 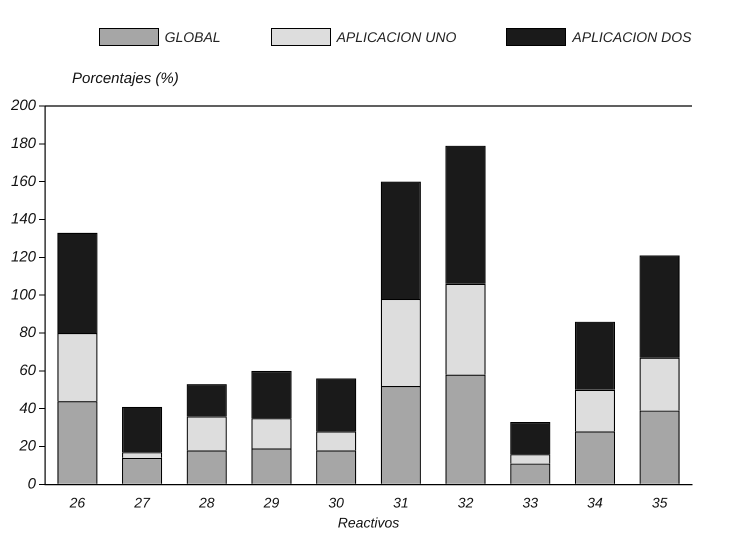 What do you see at coordinates (401, 502) in the screenshot?
I see `x-tick-label: 31` at bounding box center [401, 502].